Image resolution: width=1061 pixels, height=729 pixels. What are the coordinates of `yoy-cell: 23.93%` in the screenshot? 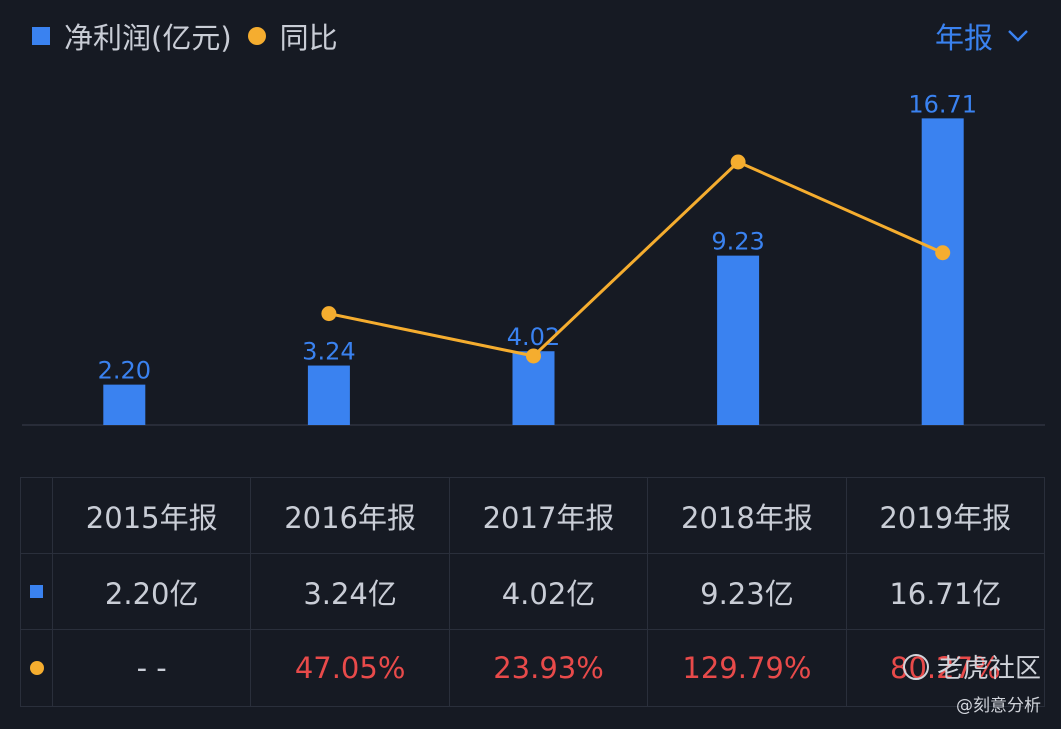 It's located at (547, 668).